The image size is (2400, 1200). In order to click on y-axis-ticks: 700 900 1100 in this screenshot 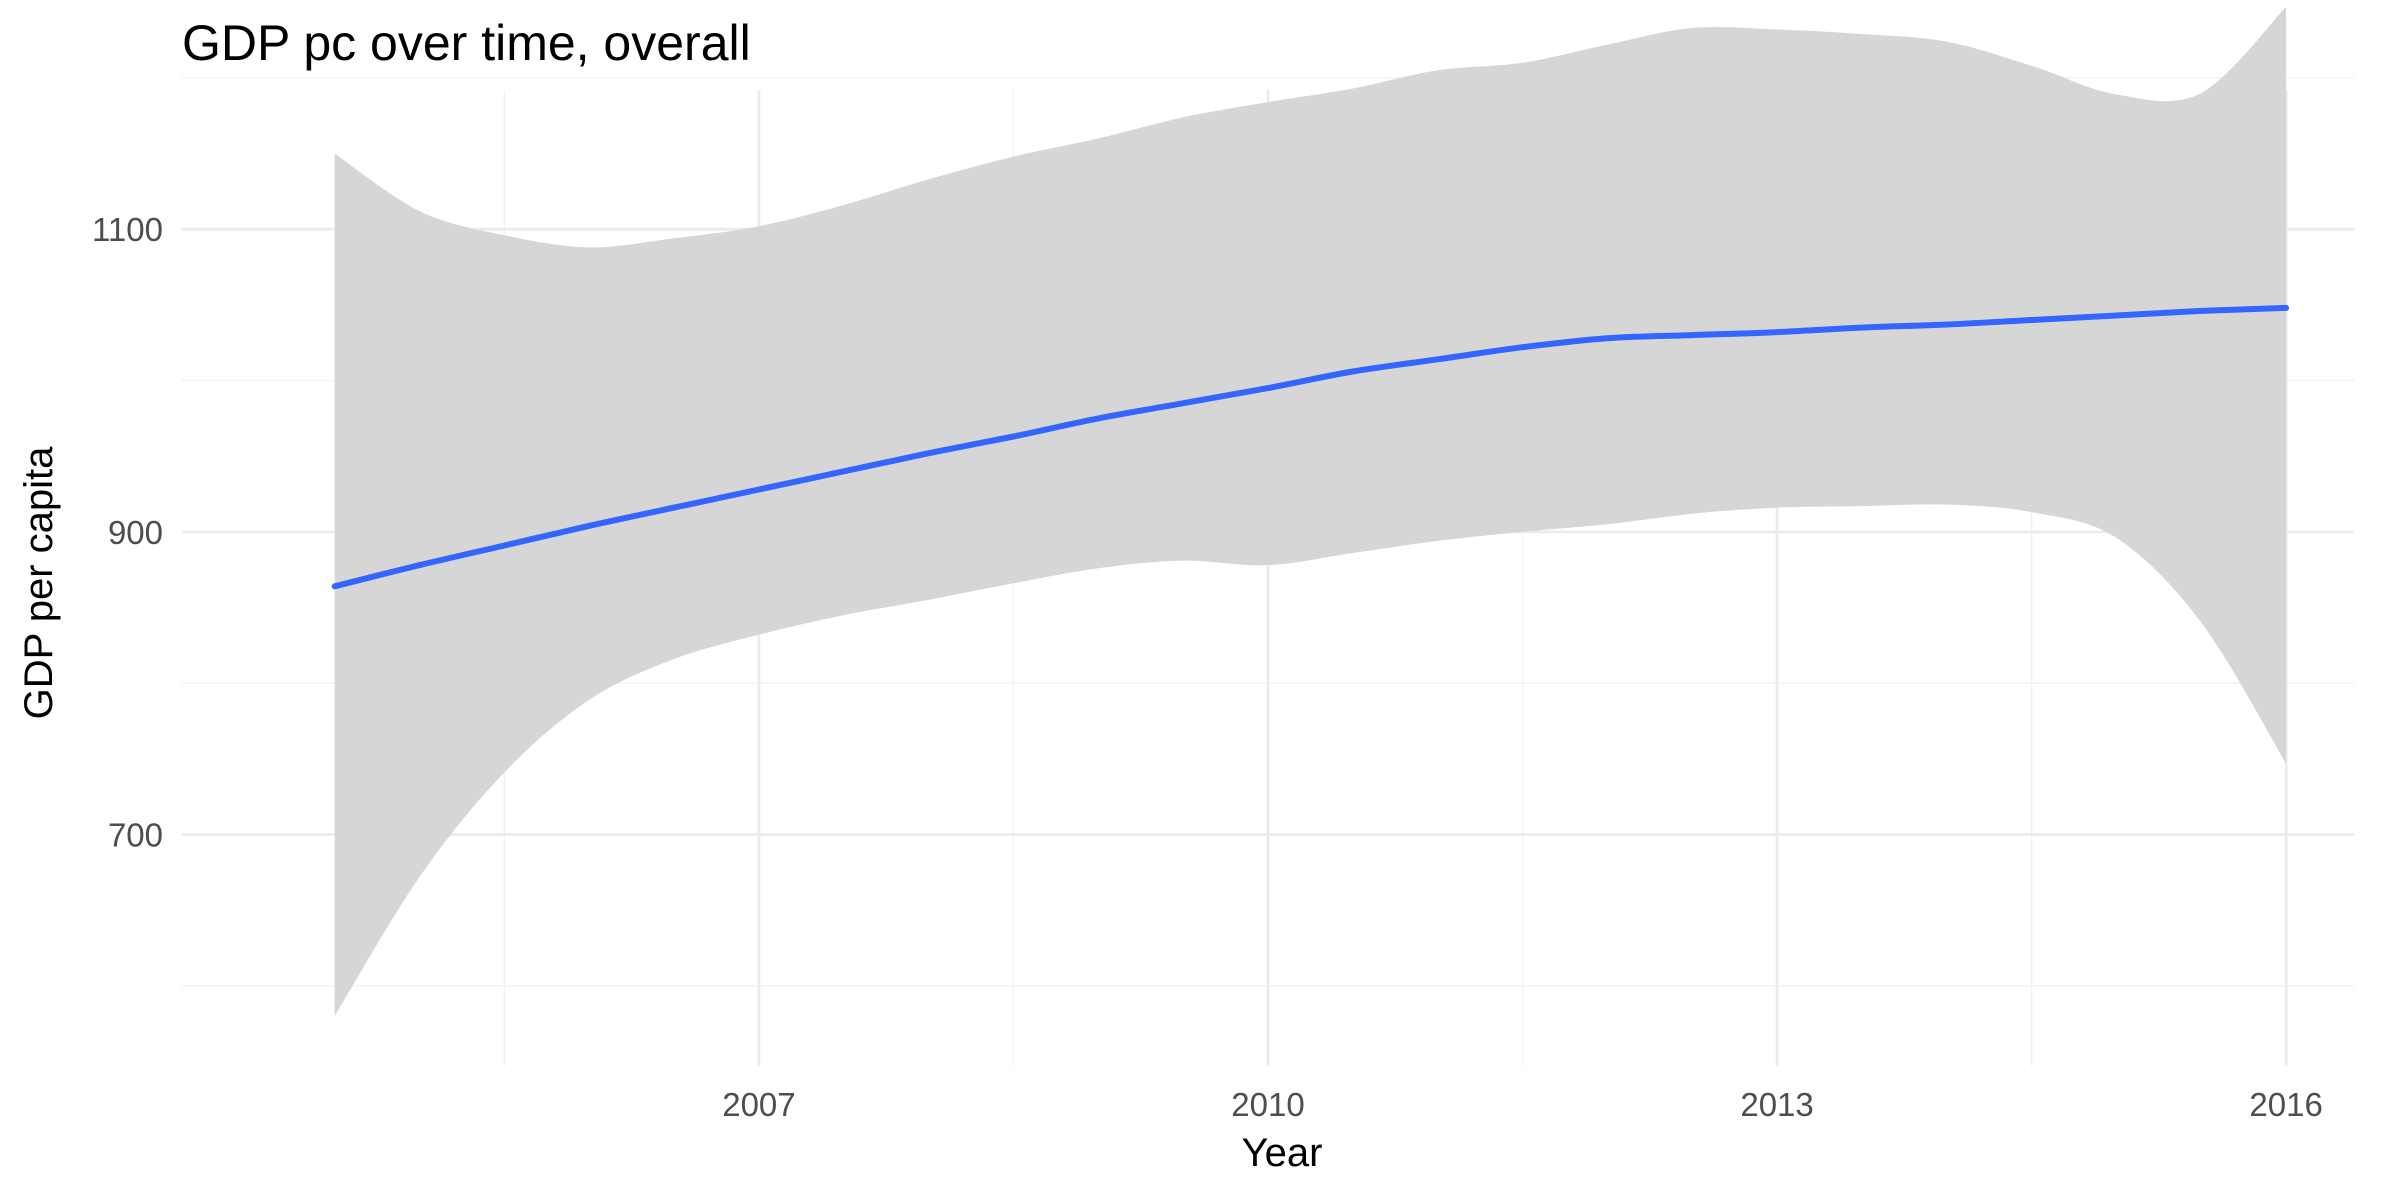, I will do `click(127, 532)`.